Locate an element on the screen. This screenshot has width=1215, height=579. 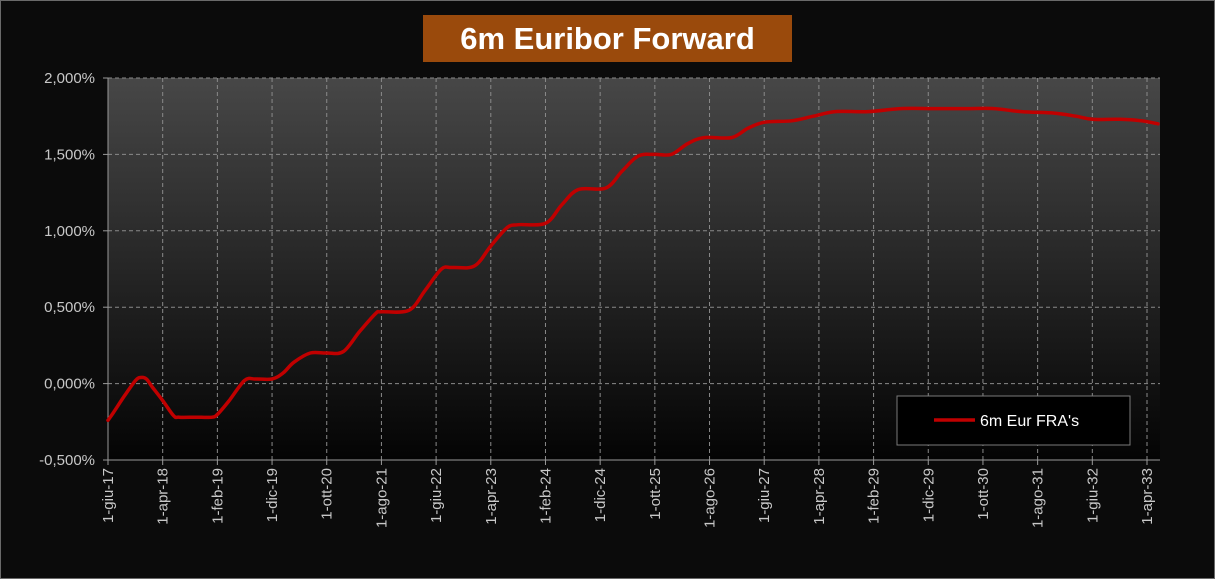
x-tick-label: 1-ago-31 is located at coordinates (1038, 498).